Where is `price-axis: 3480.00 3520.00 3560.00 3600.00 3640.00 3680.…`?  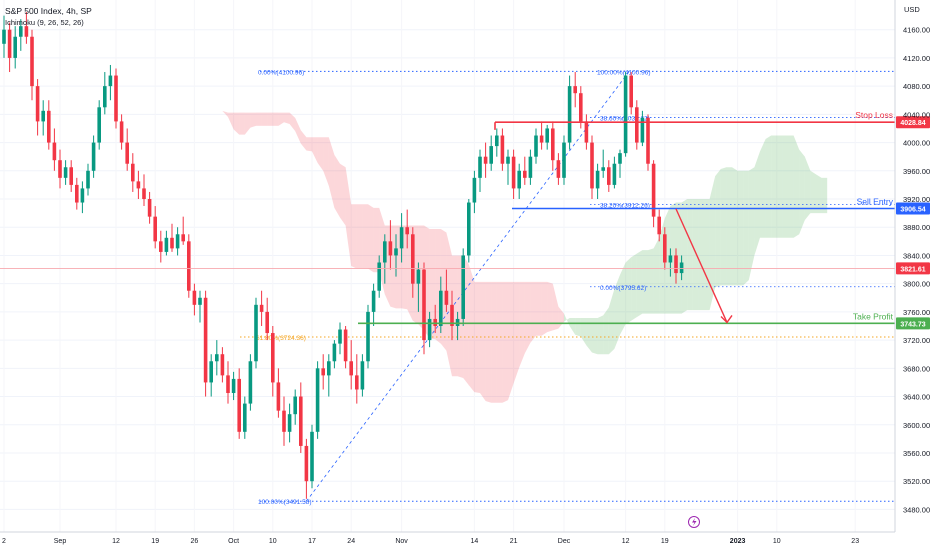
price-axis: 3480.00 3520.00 3560.00 3600.00 3640.00 3680.… is located at coordinates (912, 266).